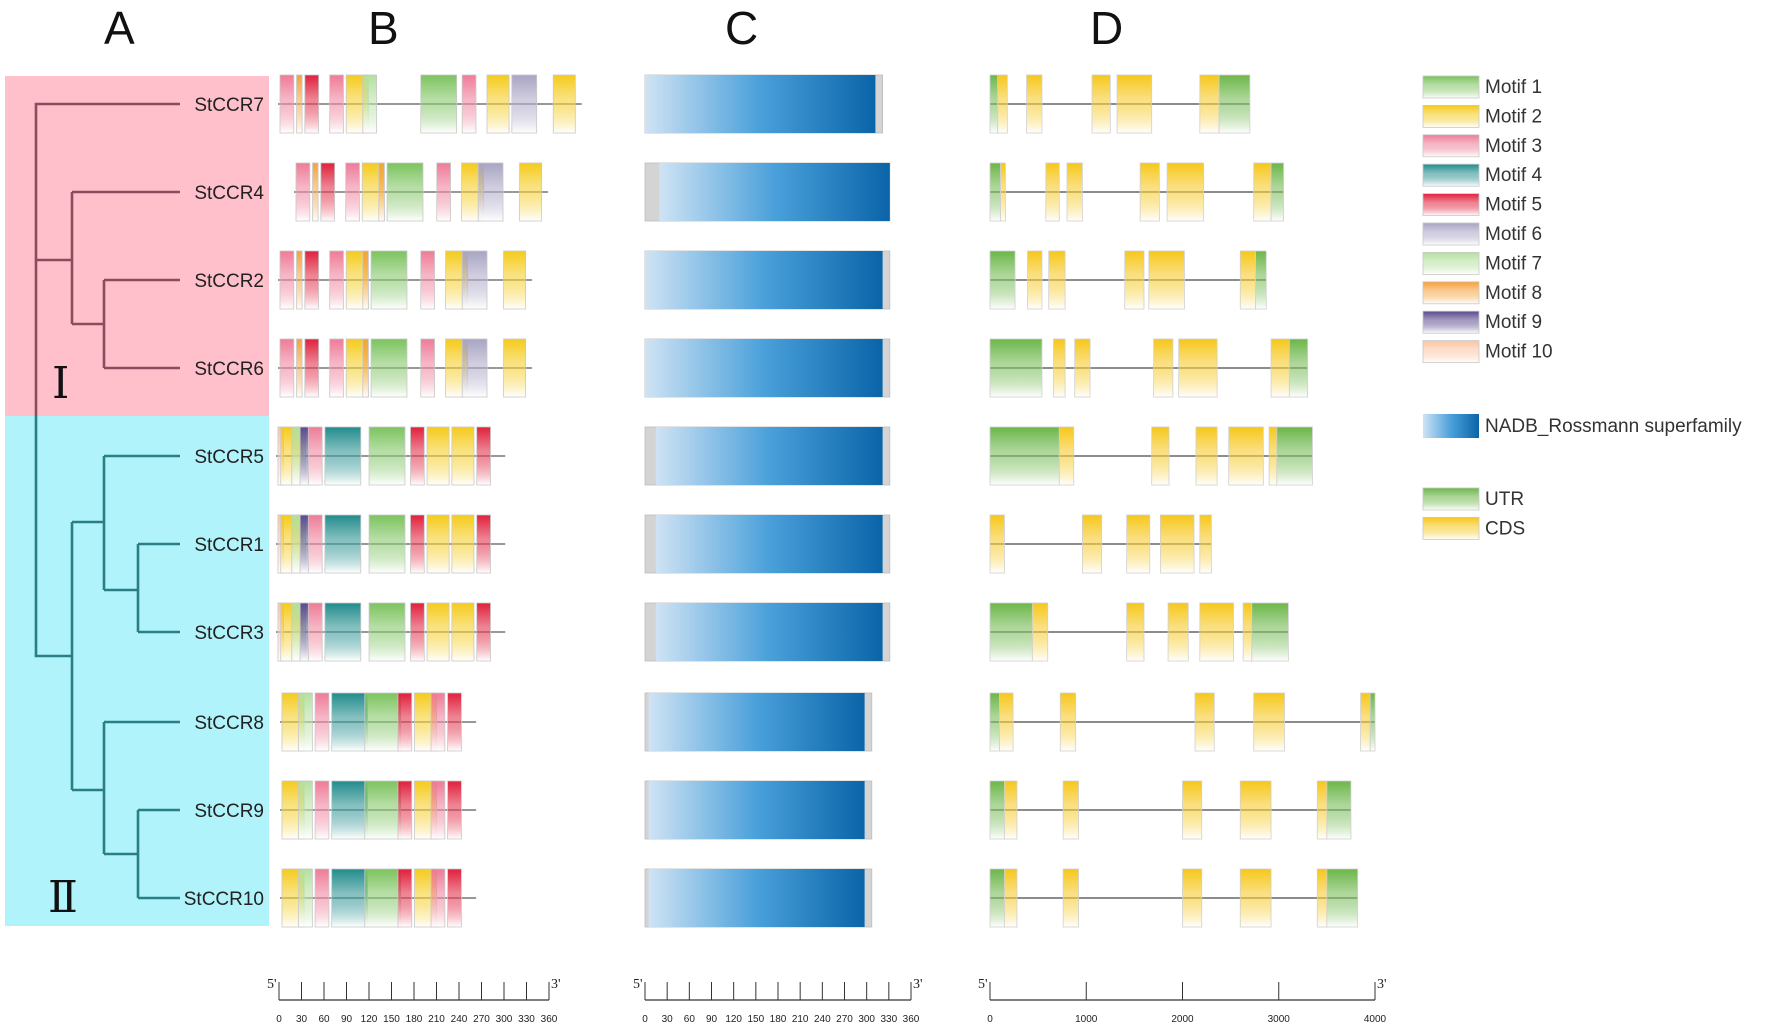  Describe the element at coordinates (229, 193) in the screenshot. I see `gene-label-stccr4: StCCR4` at that location.